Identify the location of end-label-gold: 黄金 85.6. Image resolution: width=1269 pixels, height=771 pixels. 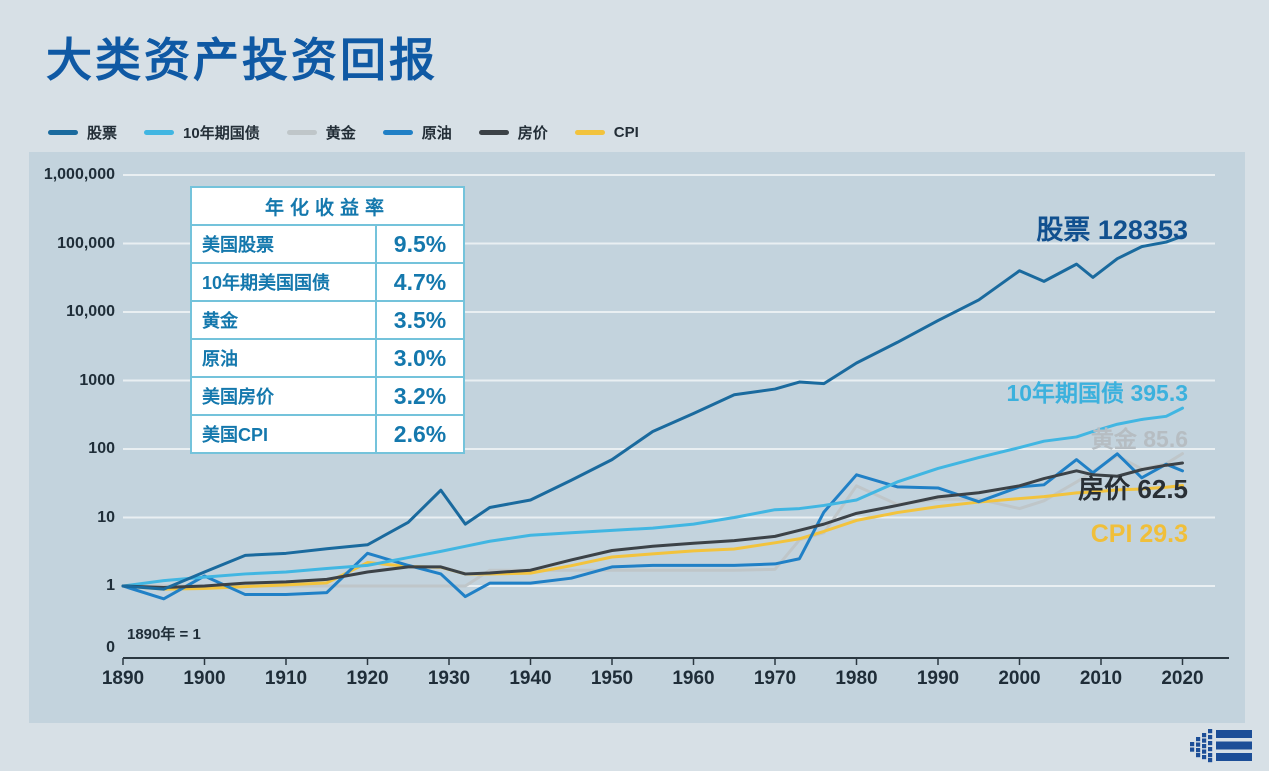
(1139, 439).